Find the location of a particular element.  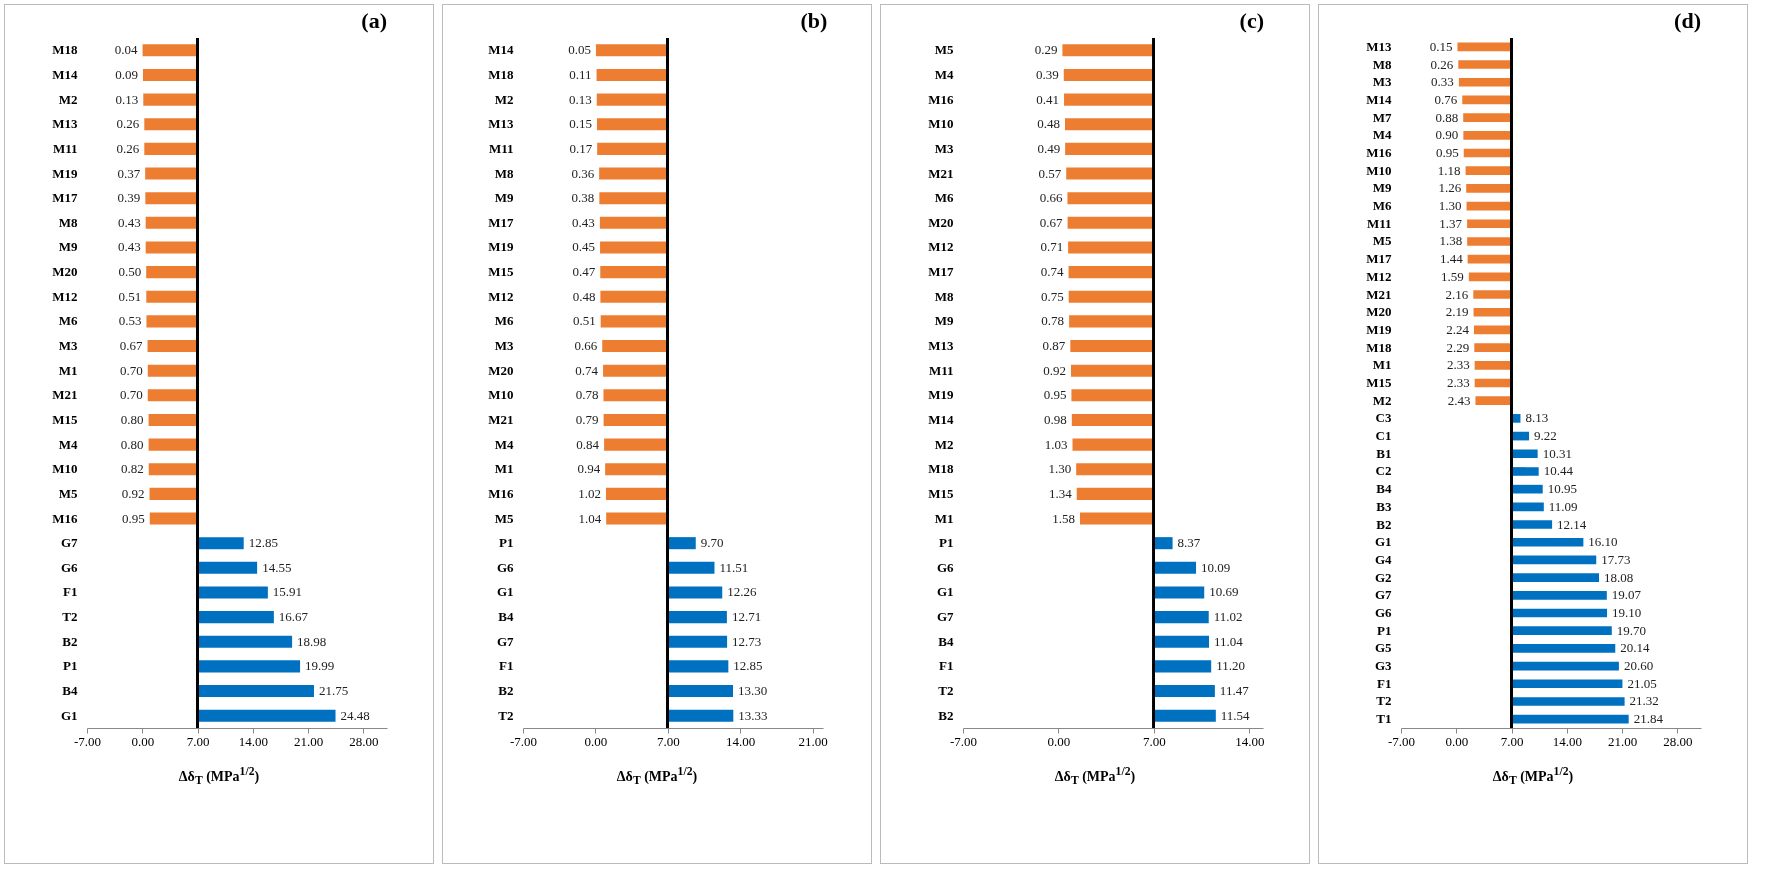

data-label: 11.20 is located at coordinates (1230, 666).